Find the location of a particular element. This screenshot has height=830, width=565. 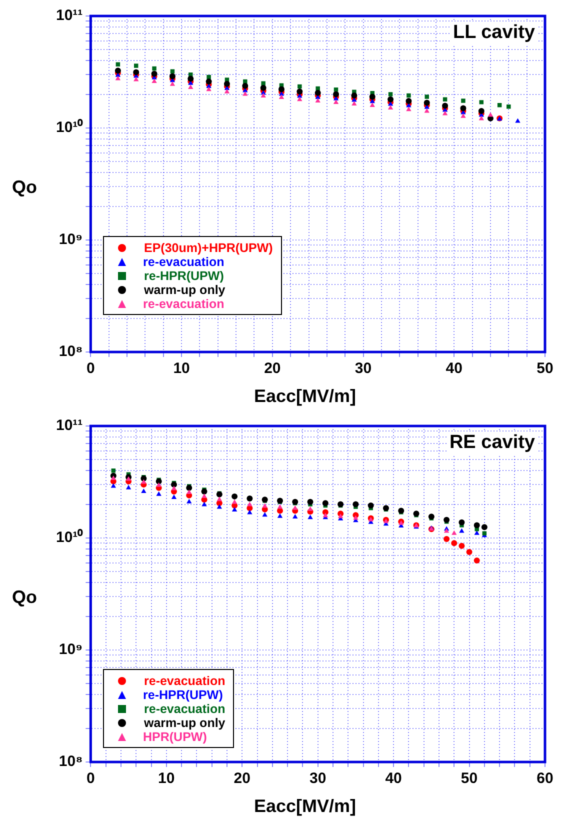

x-tick-label: 30 is located at coordinates (363, 369).